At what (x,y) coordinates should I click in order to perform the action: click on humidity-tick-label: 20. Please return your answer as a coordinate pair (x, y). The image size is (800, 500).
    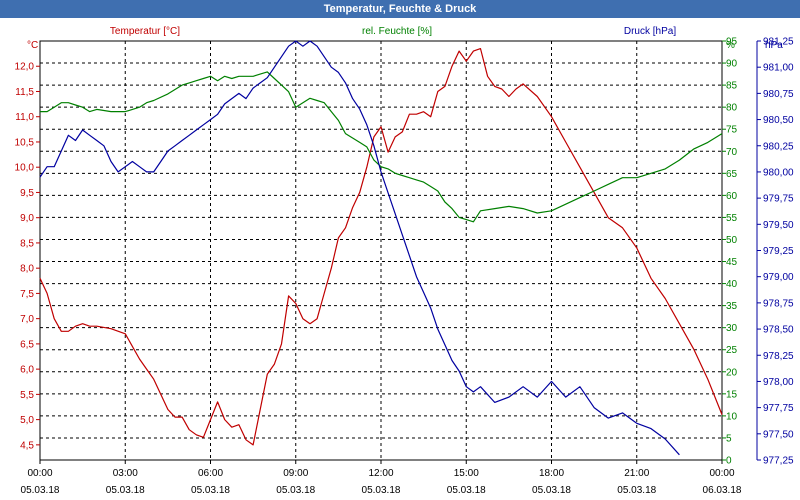
    Looking at the image, I should click on (732, 372).